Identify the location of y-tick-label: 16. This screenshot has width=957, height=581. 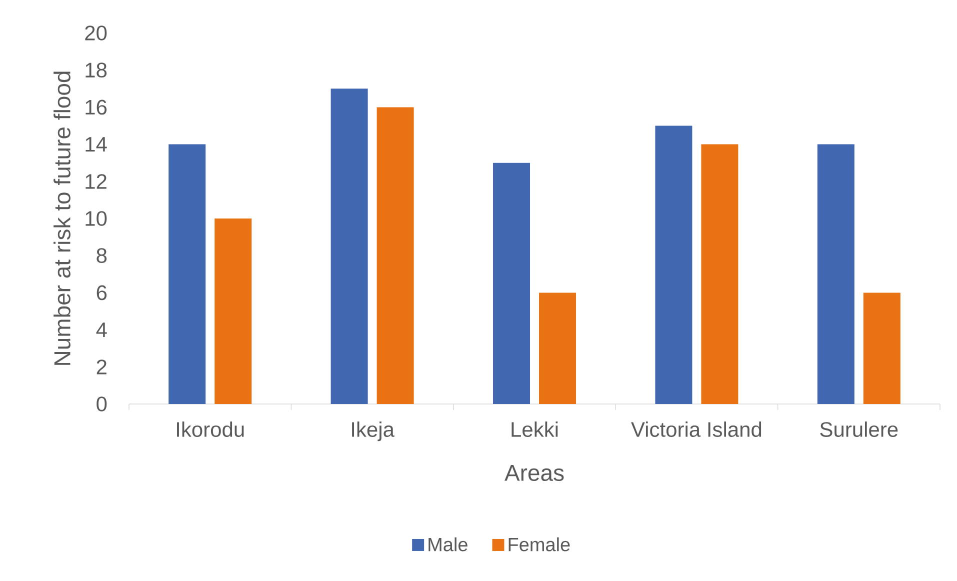
(96, 107).